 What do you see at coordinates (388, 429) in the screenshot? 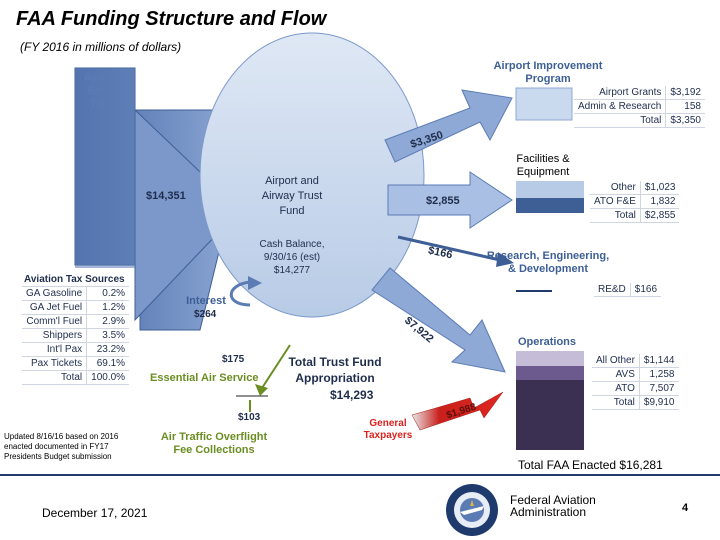
I see `general-taxpayers-label: General Taxpayers` at bounding box center [388, 429].